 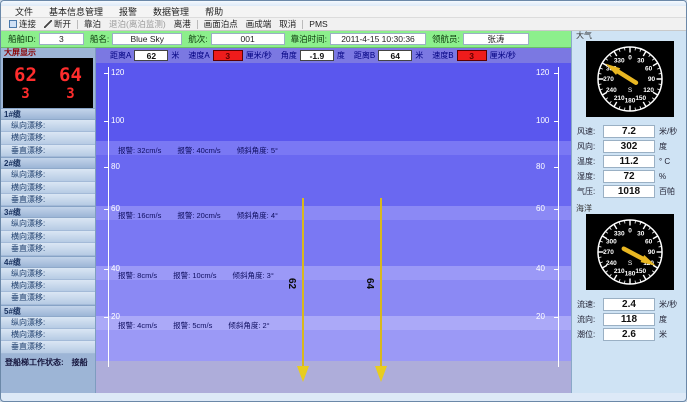 What do you see at coordinates (446, 39) in the screenshot?
I see `info-field-label-4: 领航员:` at bounding box center [446, 39].